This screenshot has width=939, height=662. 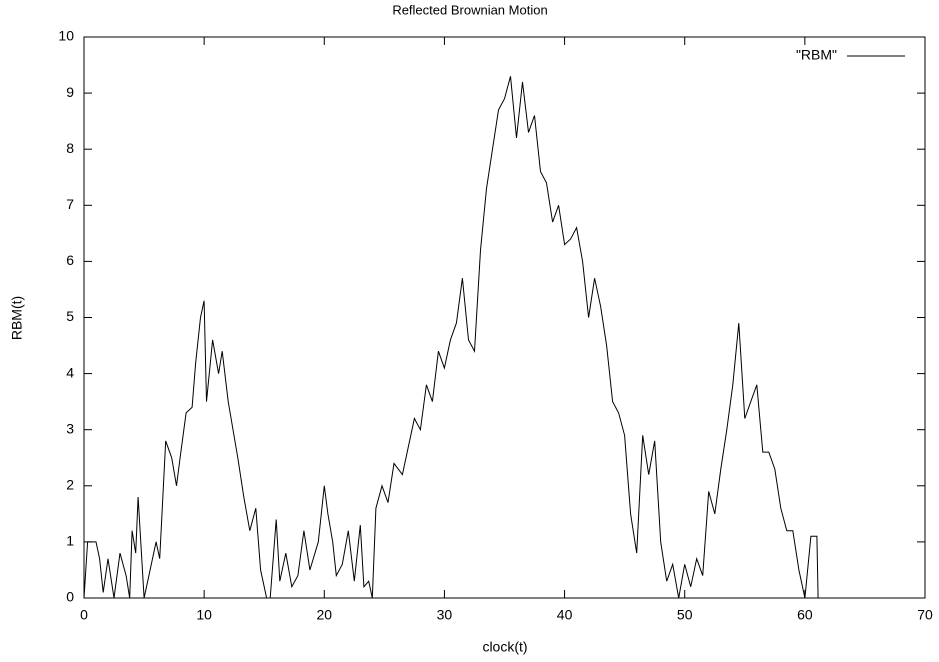 I want to click on y-tick-label: 7, so click(x=70, y=204).